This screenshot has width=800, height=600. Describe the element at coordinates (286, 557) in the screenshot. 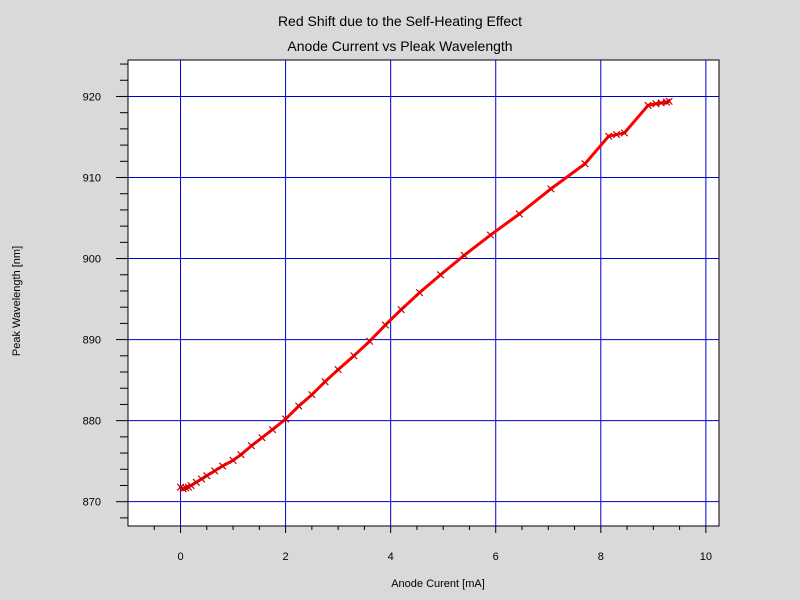

I see `x-tick-label: 2` at that location.